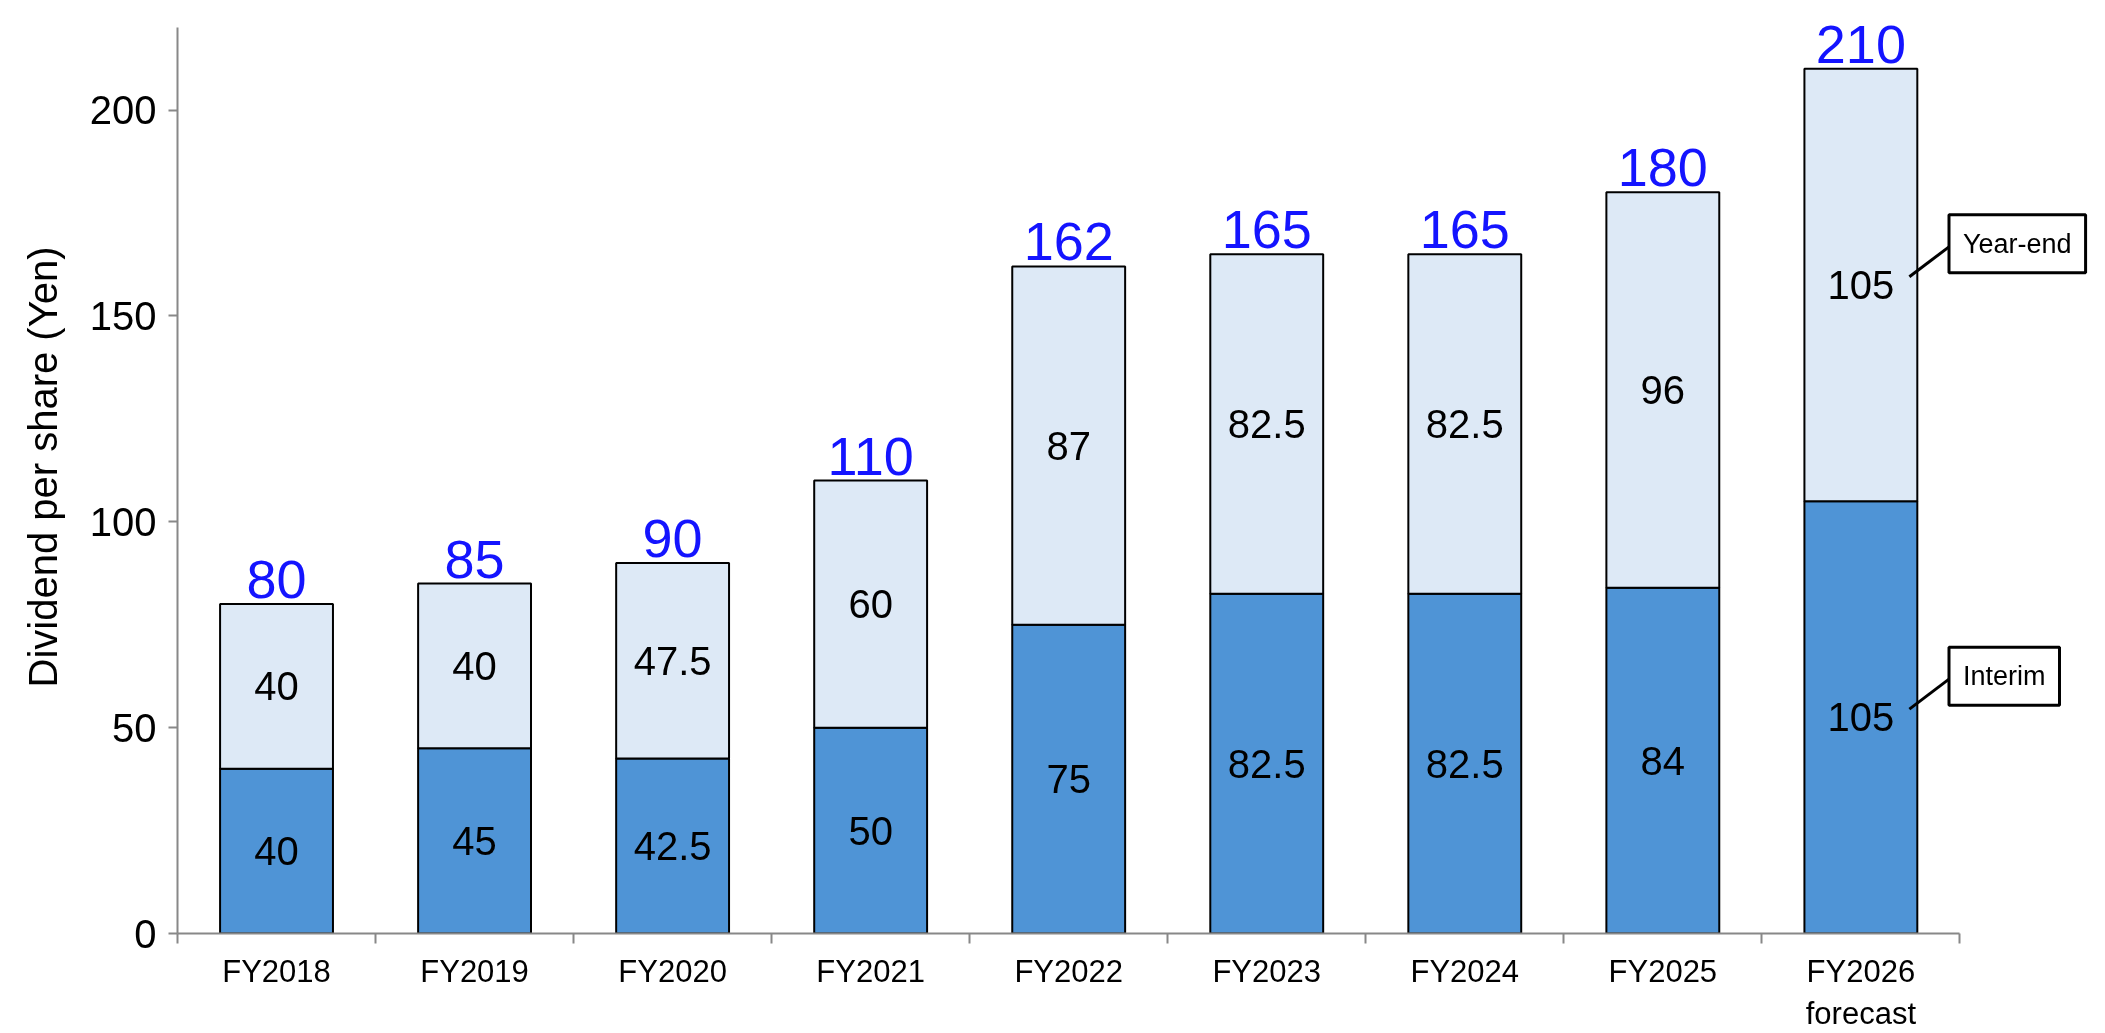  Describe the element at coordinates (123, 315) in the screenshot. I see `y-tick-label: 150` at that location.